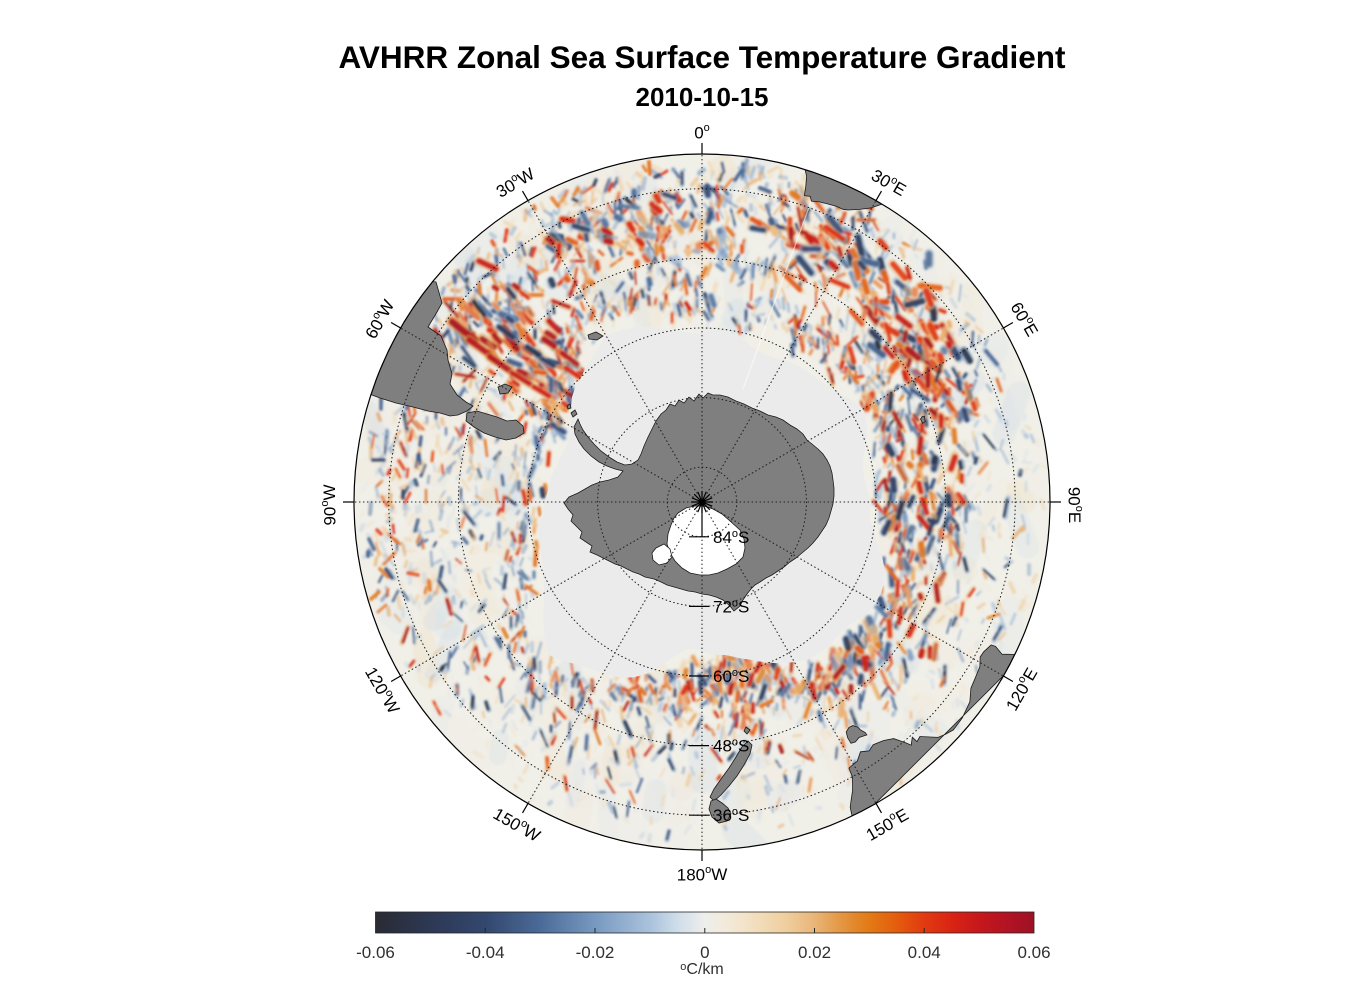 The image size is (1356, 1000). What do you see at coordinates (702, 132) in the screenshot?
I see `svg-text: 0o` at bounding box center [702, 132].